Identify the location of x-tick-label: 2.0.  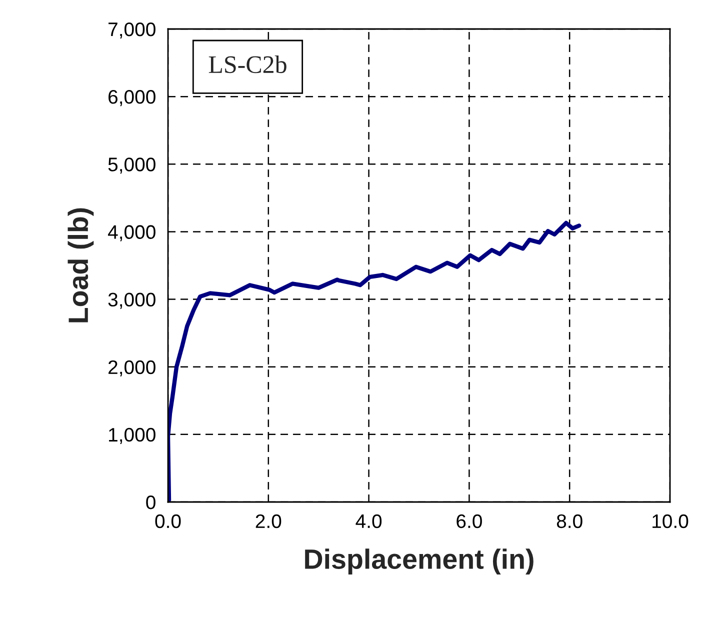
(269, 521).